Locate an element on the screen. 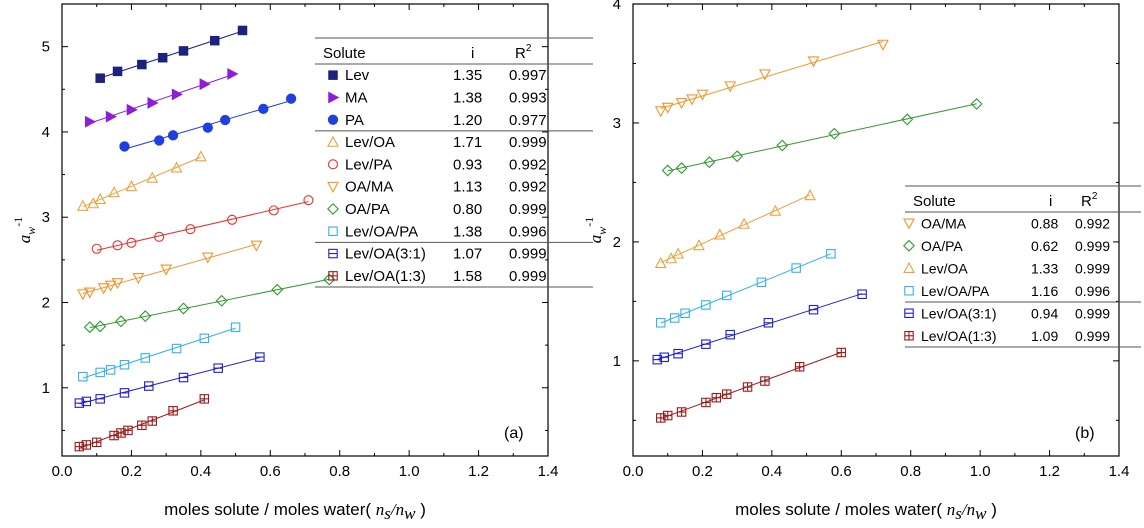 The image size is (1144, 528). legend-i-value: 0.93 is located at coordinates (467, 164).